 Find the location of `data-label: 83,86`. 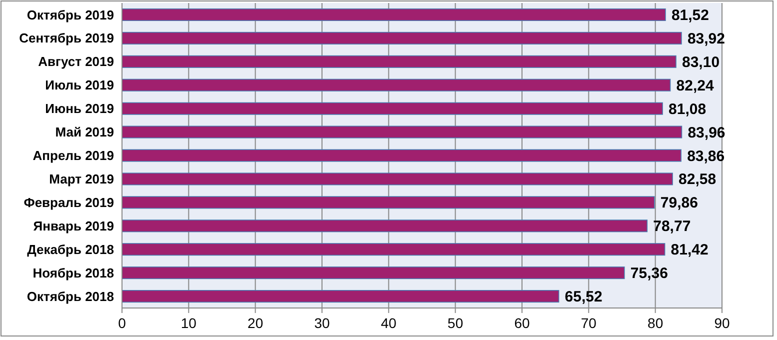

data-label: 83,86 is located at coordinates (706, 156).